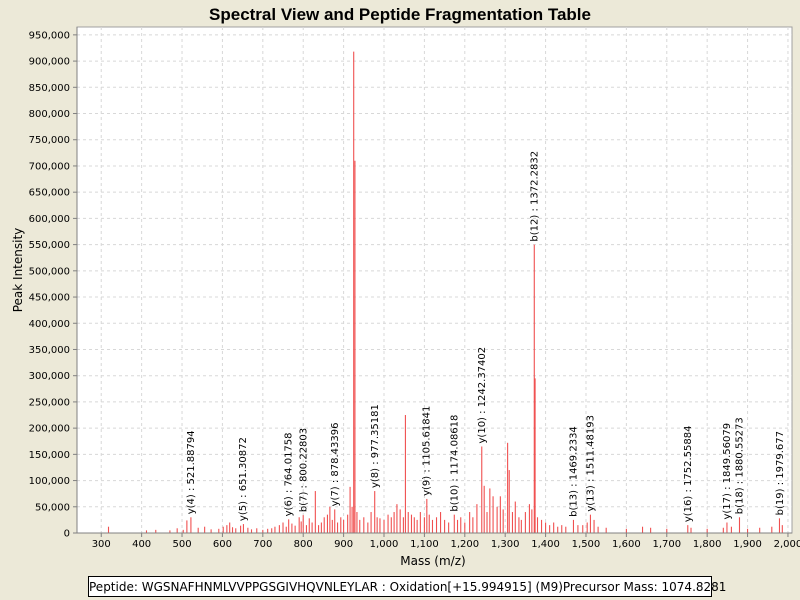 This screenshot has height=600, width=800. What do you see at coordinates (49, 140) in the screenshot?
I see `y-tick-label: 750,000` at bounding box center [49, 140].